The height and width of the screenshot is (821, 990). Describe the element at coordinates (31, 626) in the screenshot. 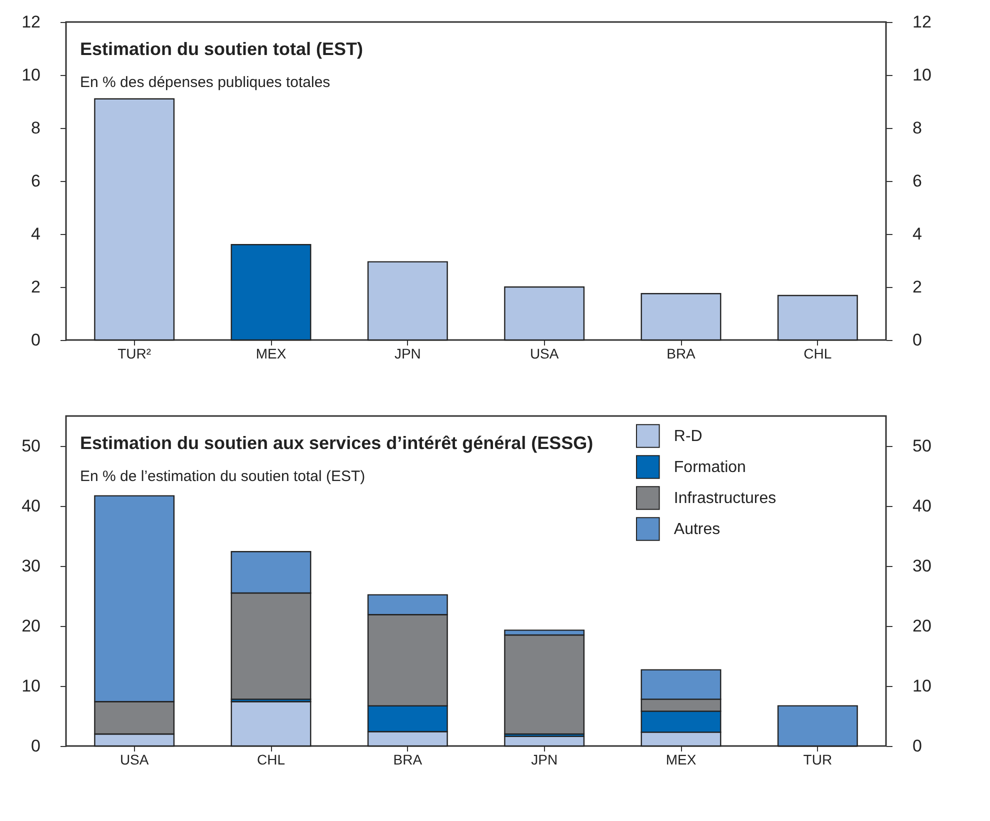

I see `y-tick-label: 20` at that location.